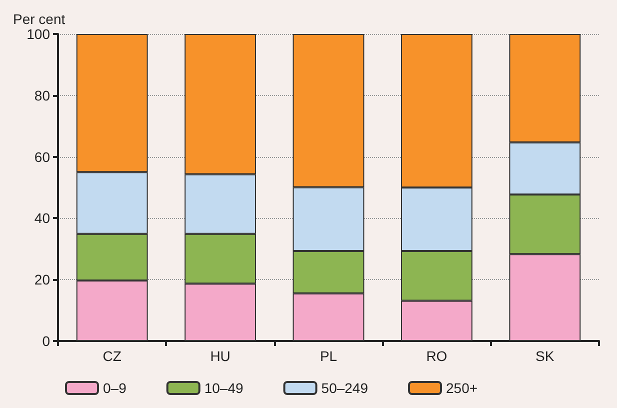 This screenshot has width=617, height=408. I want to click on y-tick-label: 40, so click(42, 218).